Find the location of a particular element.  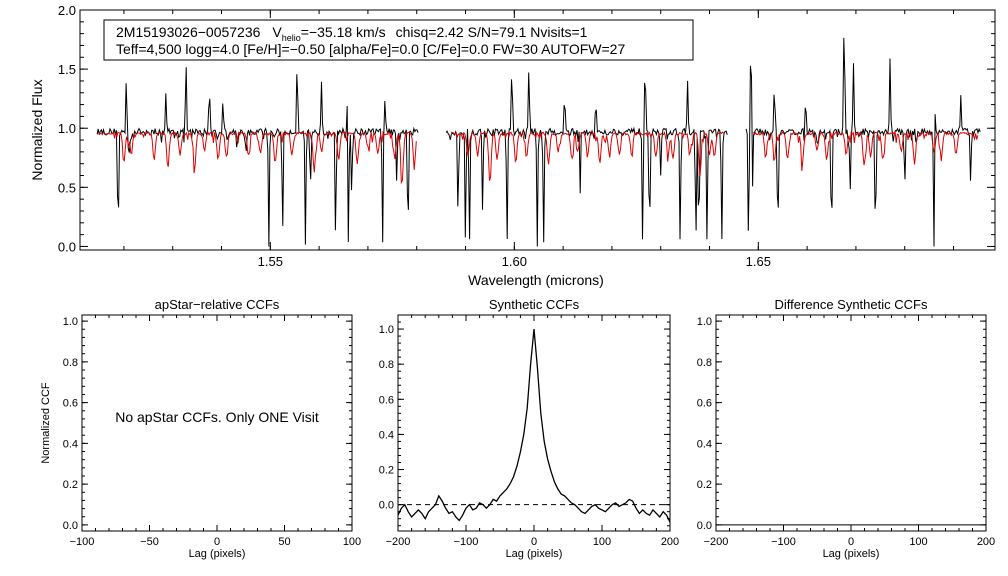

difference-ccf-y-tick-label: 1.0 is located at coordinates (704, 322).